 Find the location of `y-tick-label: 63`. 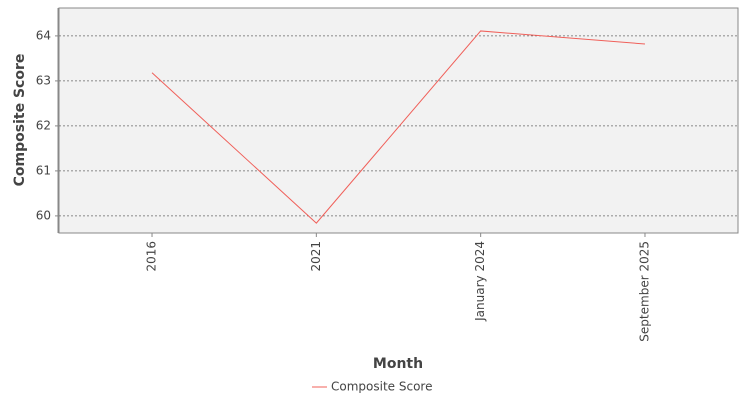

y-tick-label: 63 is located at coordinates (43, 80).